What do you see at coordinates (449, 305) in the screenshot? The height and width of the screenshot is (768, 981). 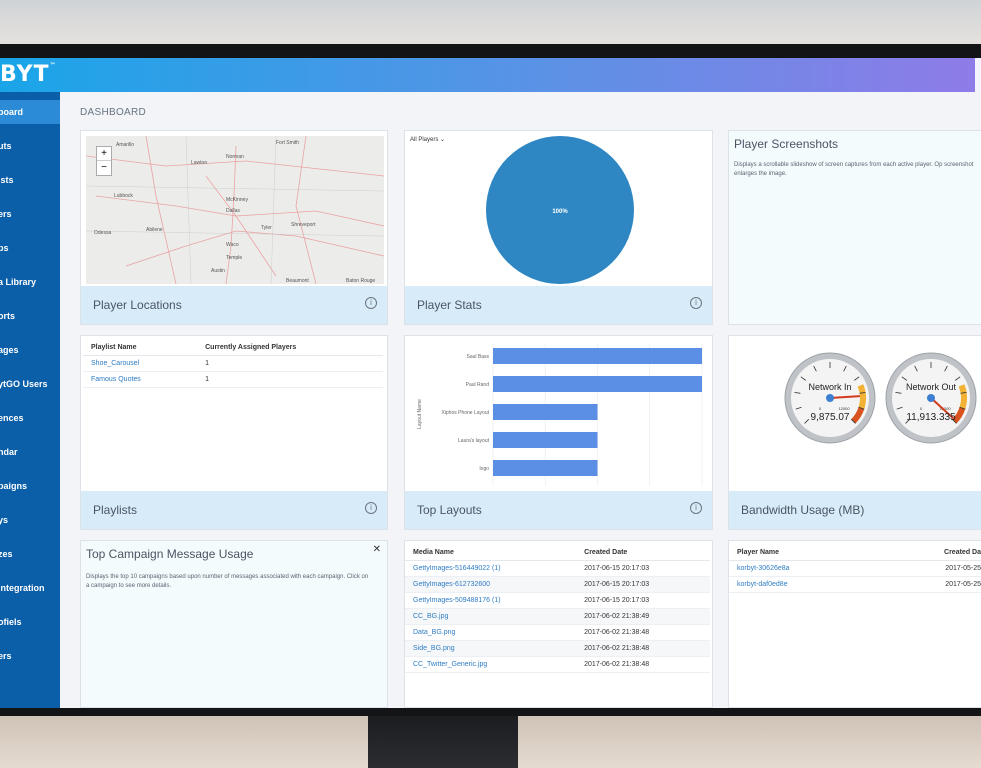 I see `card-title: Player Stats` at bounding box center [449, 305].